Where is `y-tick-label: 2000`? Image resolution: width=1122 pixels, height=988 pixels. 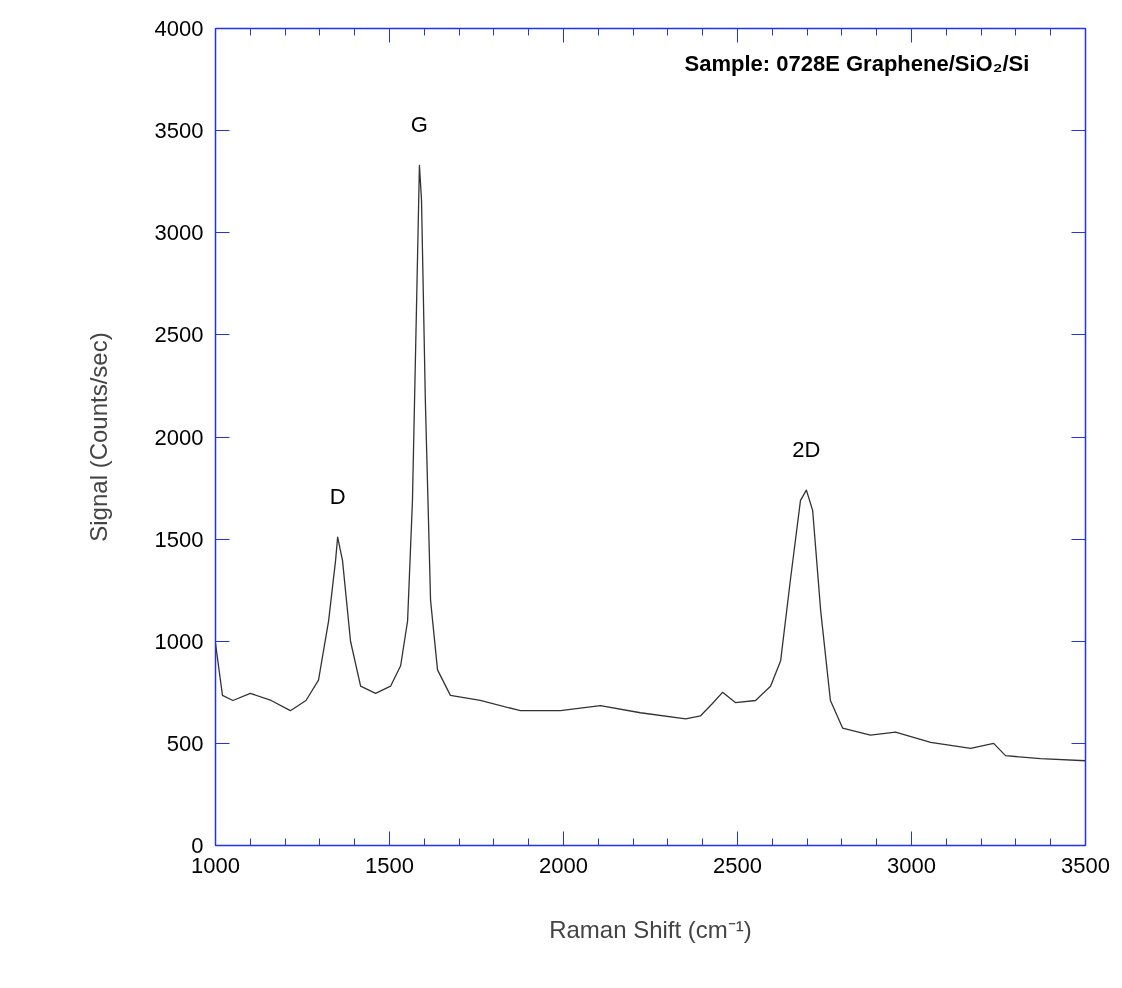 y-tick-label: 2000 is located at coordinates (179, 437).